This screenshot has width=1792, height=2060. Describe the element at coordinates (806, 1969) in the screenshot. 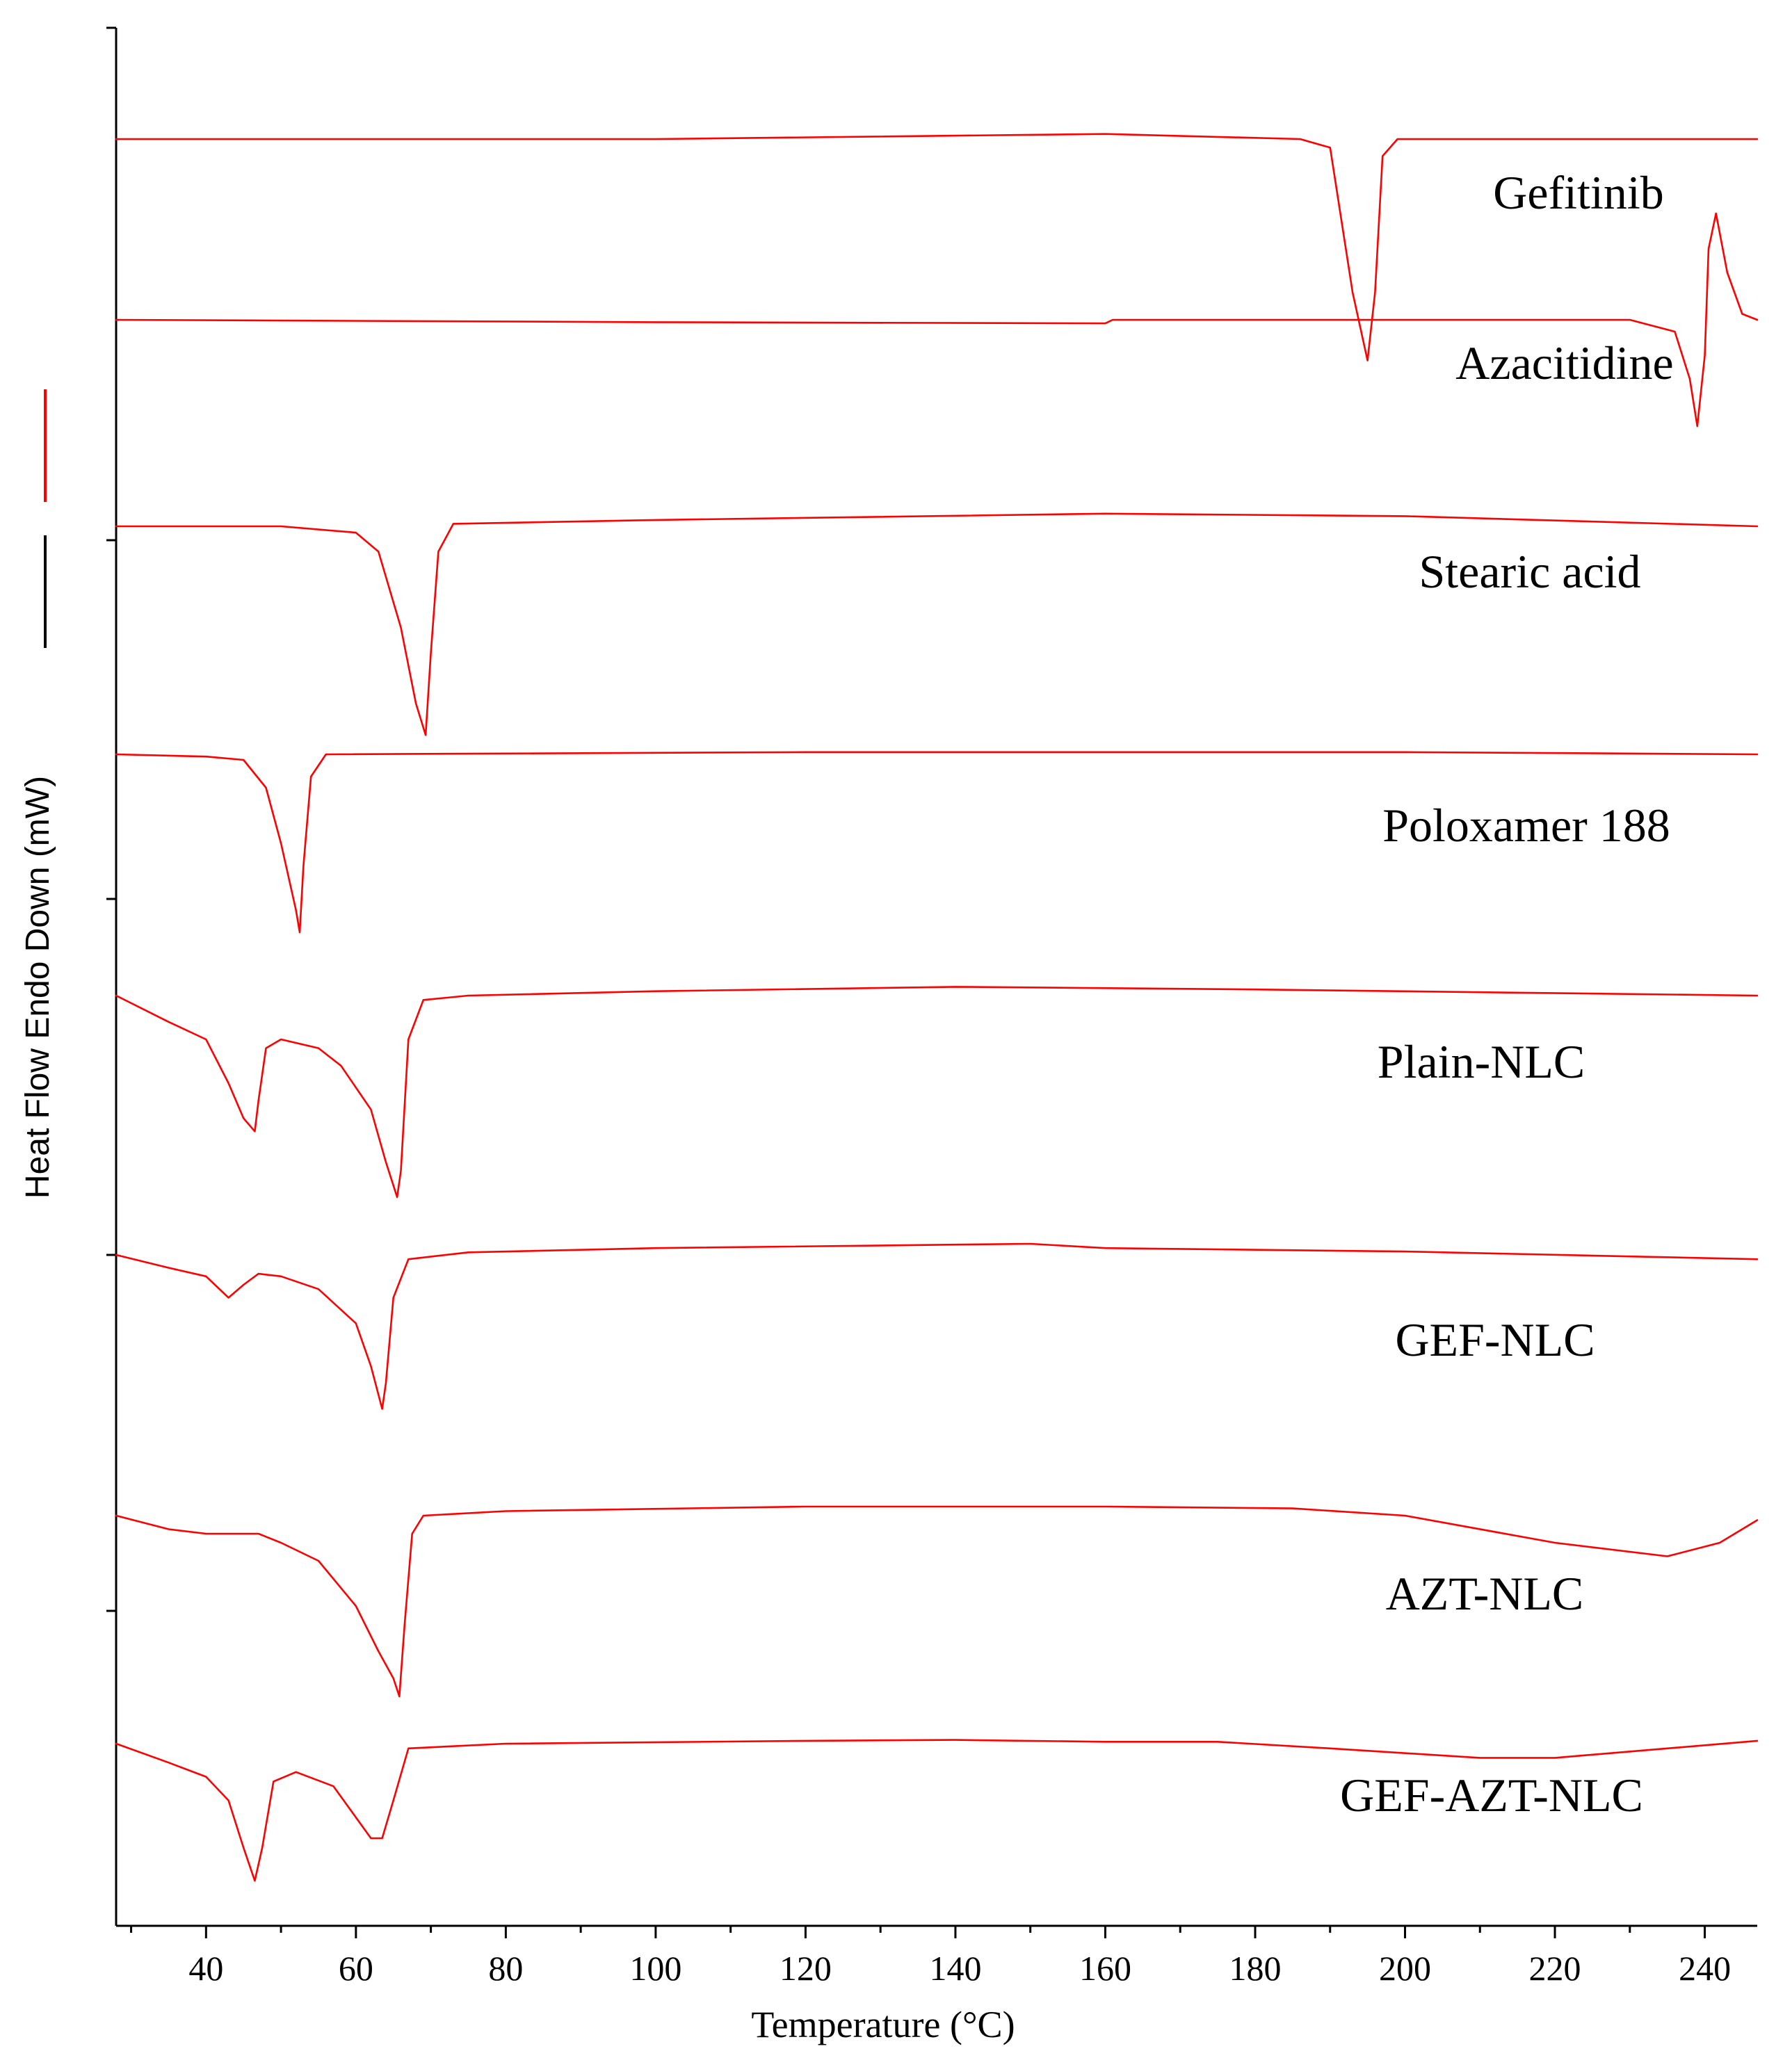

I see `x-tick-label: 120` at that location.